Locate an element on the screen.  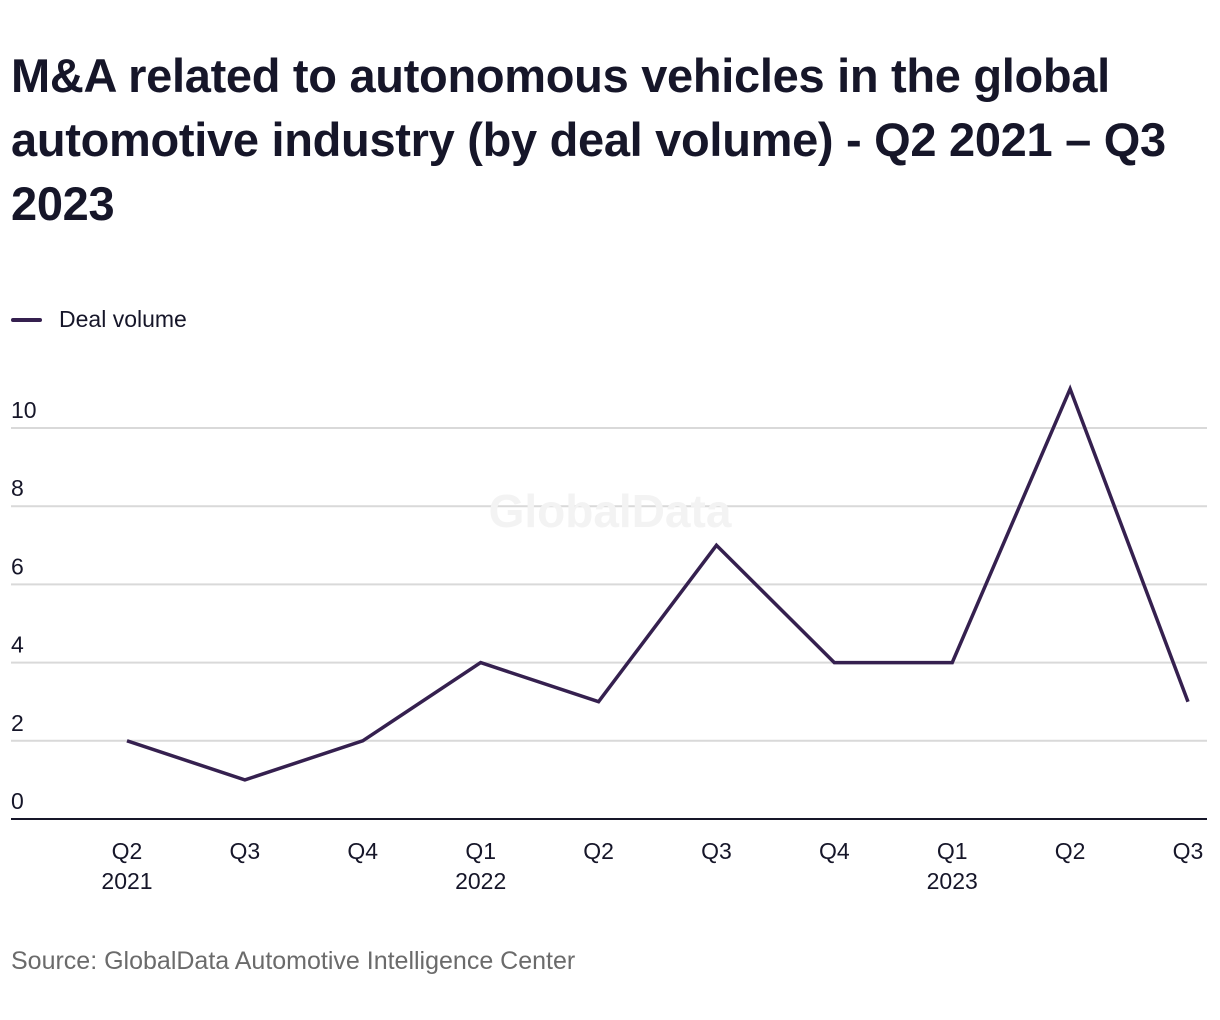
legend-label-deal-volume: Deal volume is located at coordinates (123, 319).